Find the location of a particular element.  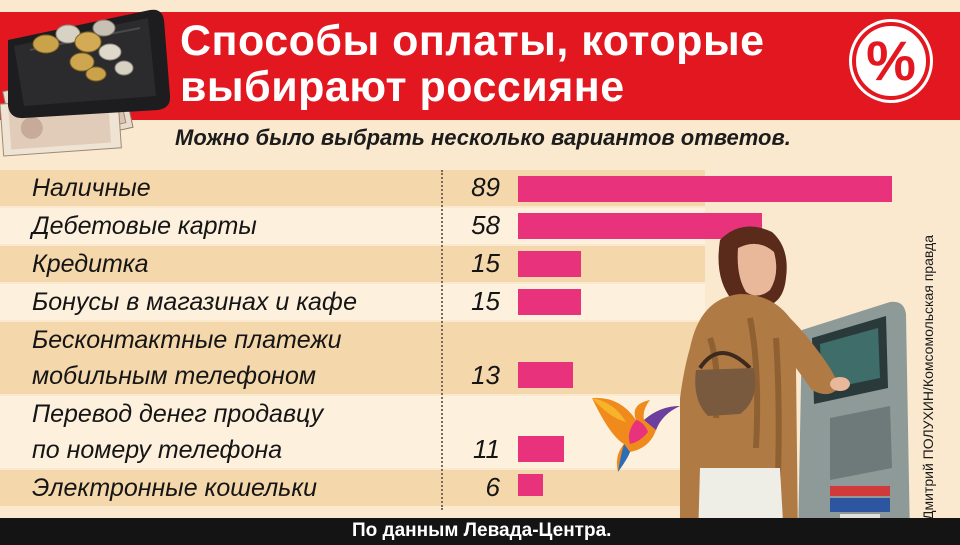

value-label: 13 is located at coordinates (485, 375).